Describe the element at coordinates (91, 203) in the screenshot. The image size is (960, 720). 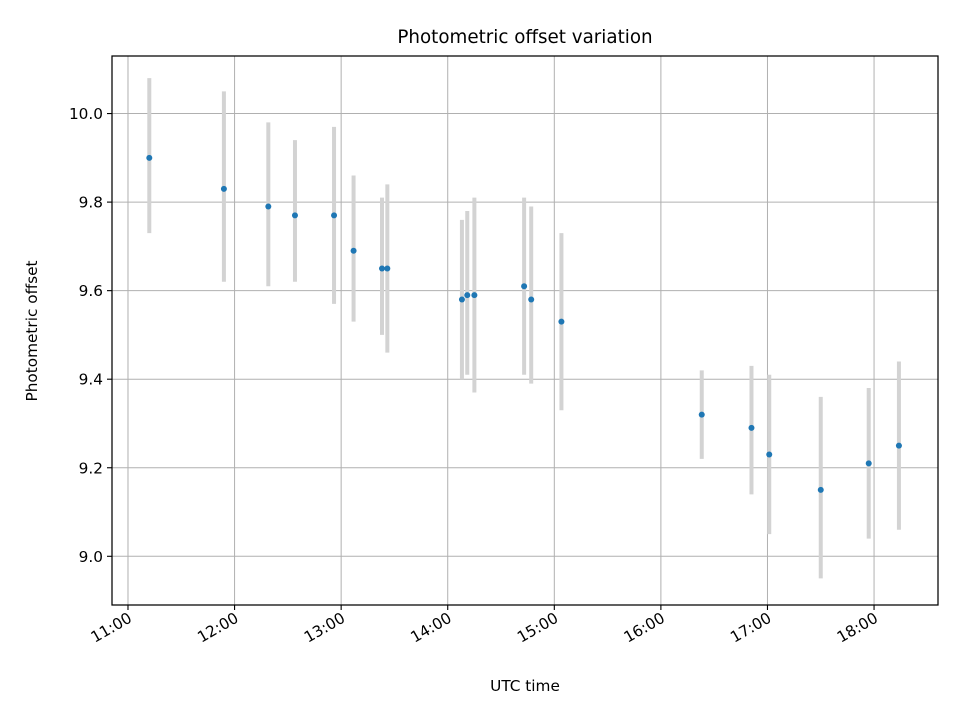
I see `y-tick-label: 9.8` at that location.